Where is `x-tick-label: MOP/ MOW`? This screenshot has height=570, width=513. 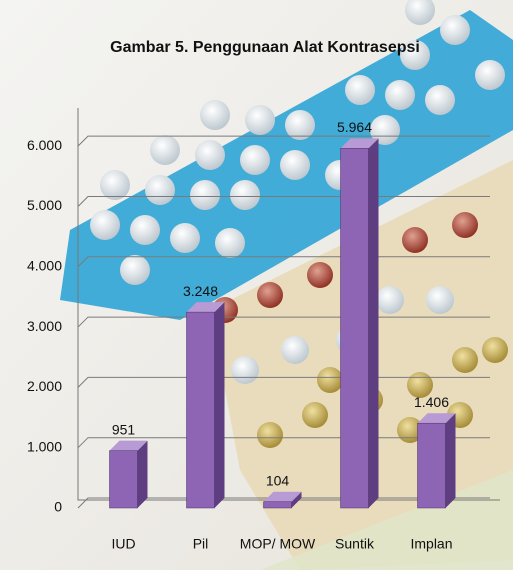
x-tick-label: MOP/ MOW is located at coordinates (278, 544).